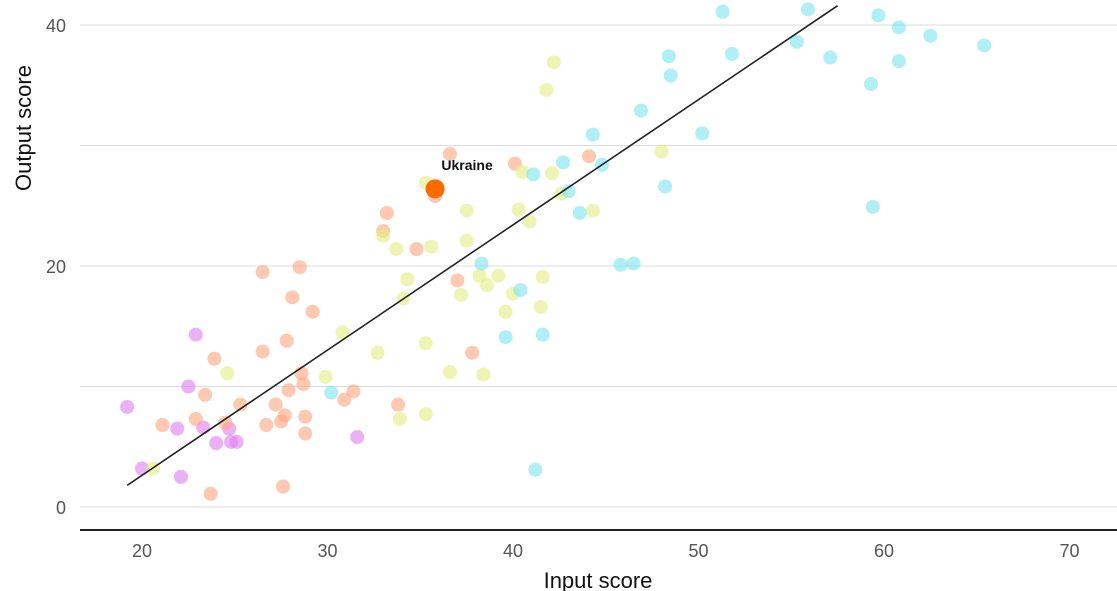 The width and height of the screenshot is (1117, 591). What do you see at coordinates (884, 551) in the screenshot?
I see `x-tick-label: 60` at bounding box center [884, 551].